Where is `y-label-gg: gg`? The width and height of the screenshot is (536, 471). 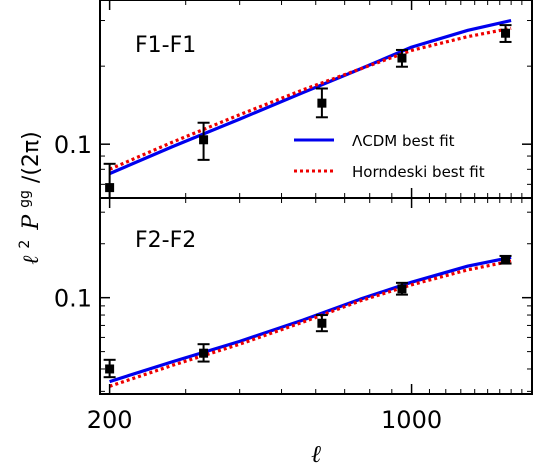 y-label-gg: gg is located at coordinates (25, 199).